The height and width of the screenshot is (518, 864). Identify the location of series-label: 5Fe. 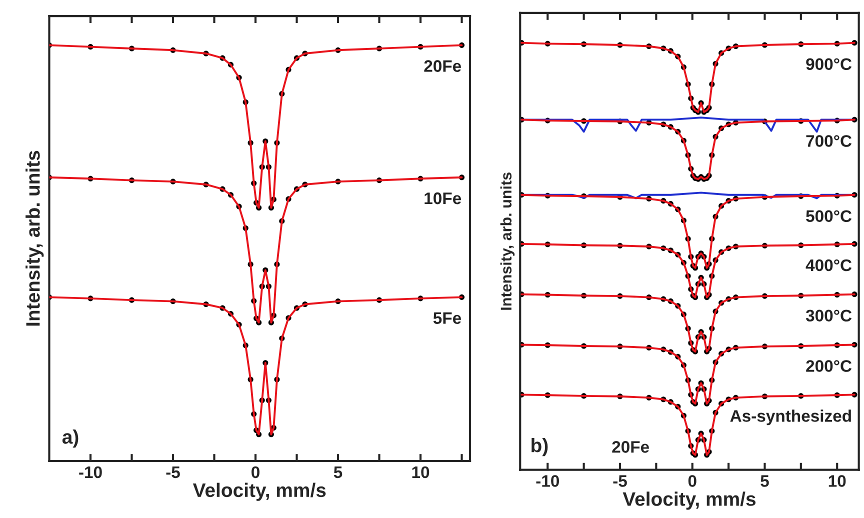
(447, 318).